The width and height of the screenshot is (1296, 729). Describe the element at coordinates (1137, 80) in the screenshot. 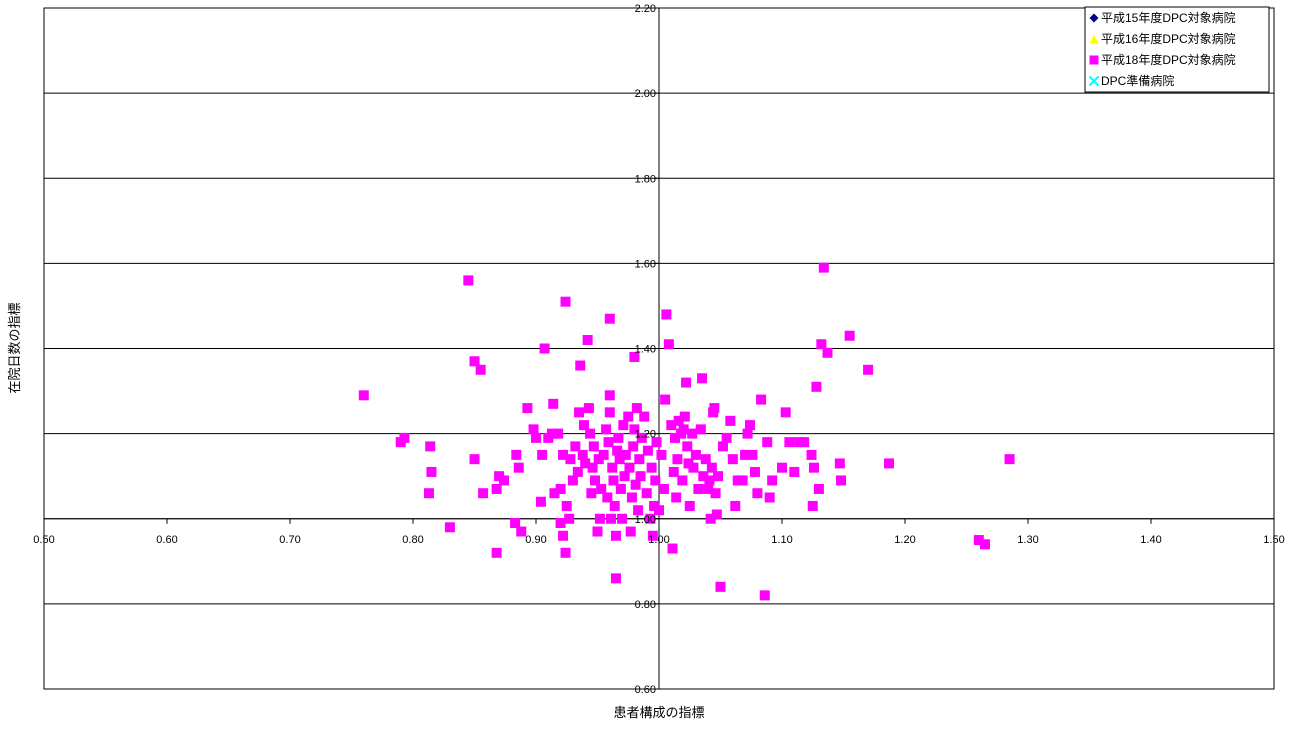

I see `legend-label: DPC準備病院` at that location.